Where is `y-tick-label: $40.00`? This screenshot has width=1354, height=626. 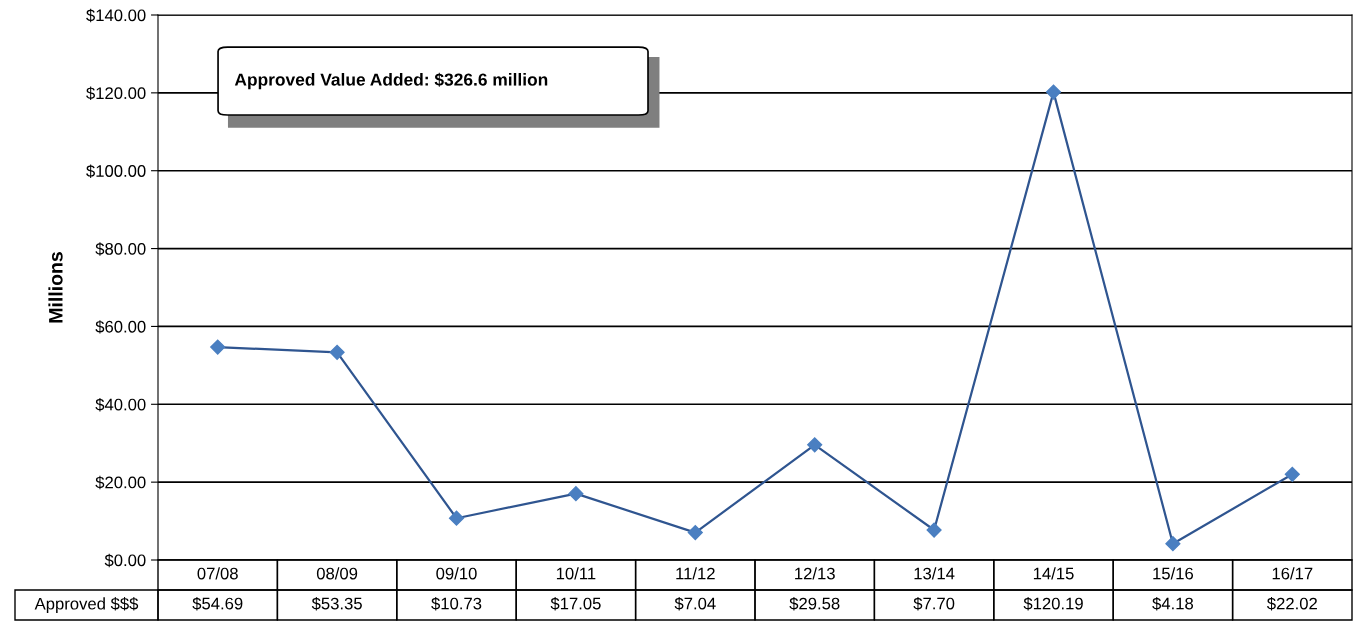
y-tick-label: $40.00 is located at coordinates (120, 404).